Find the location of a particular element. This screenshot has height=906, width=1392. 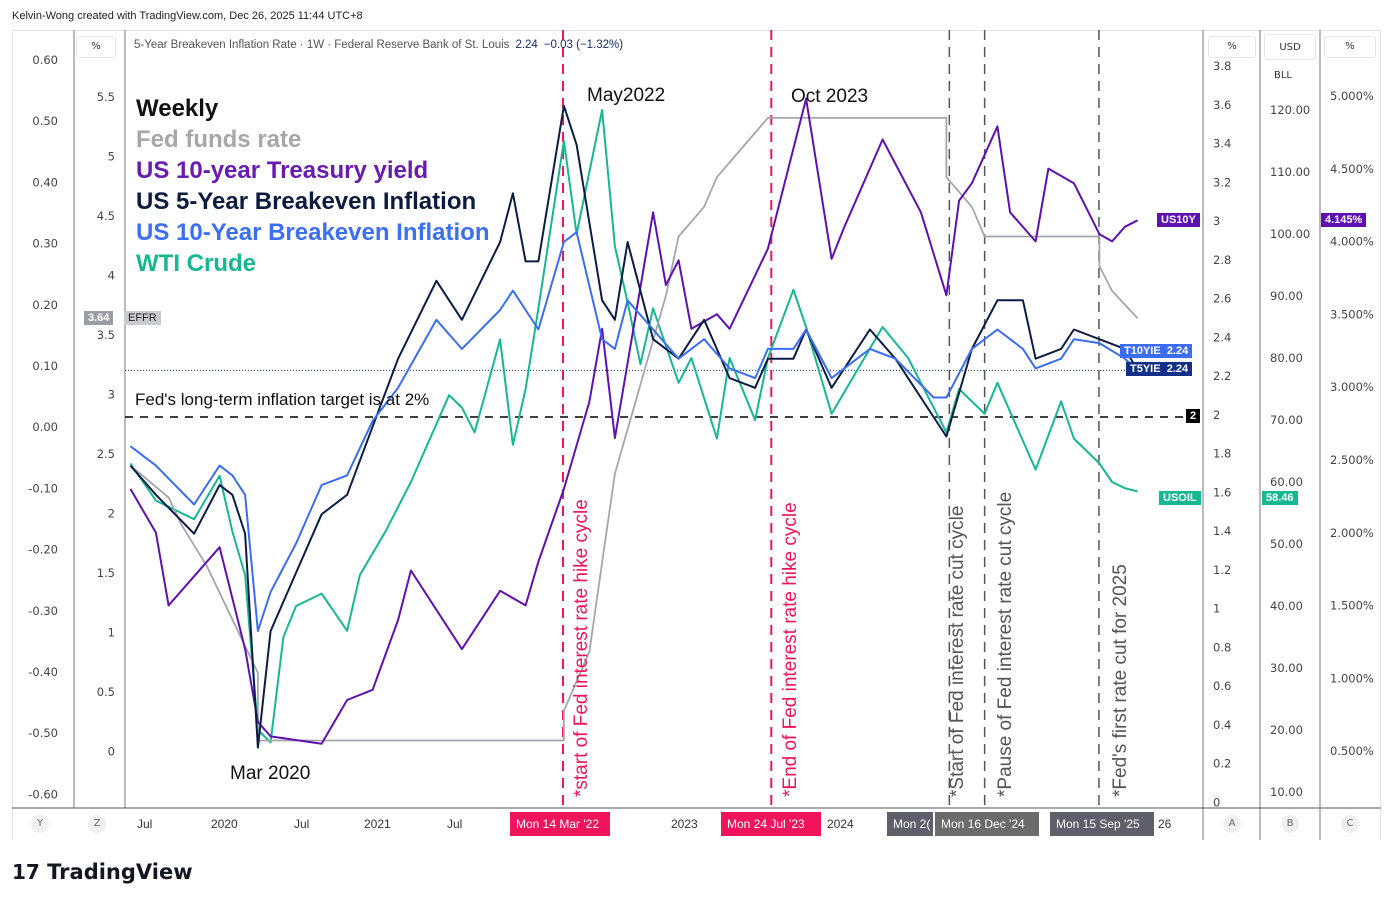

label-first-cut-2025: *Fed's first rate cut for 2025 is located at coordinates (1120, 680).